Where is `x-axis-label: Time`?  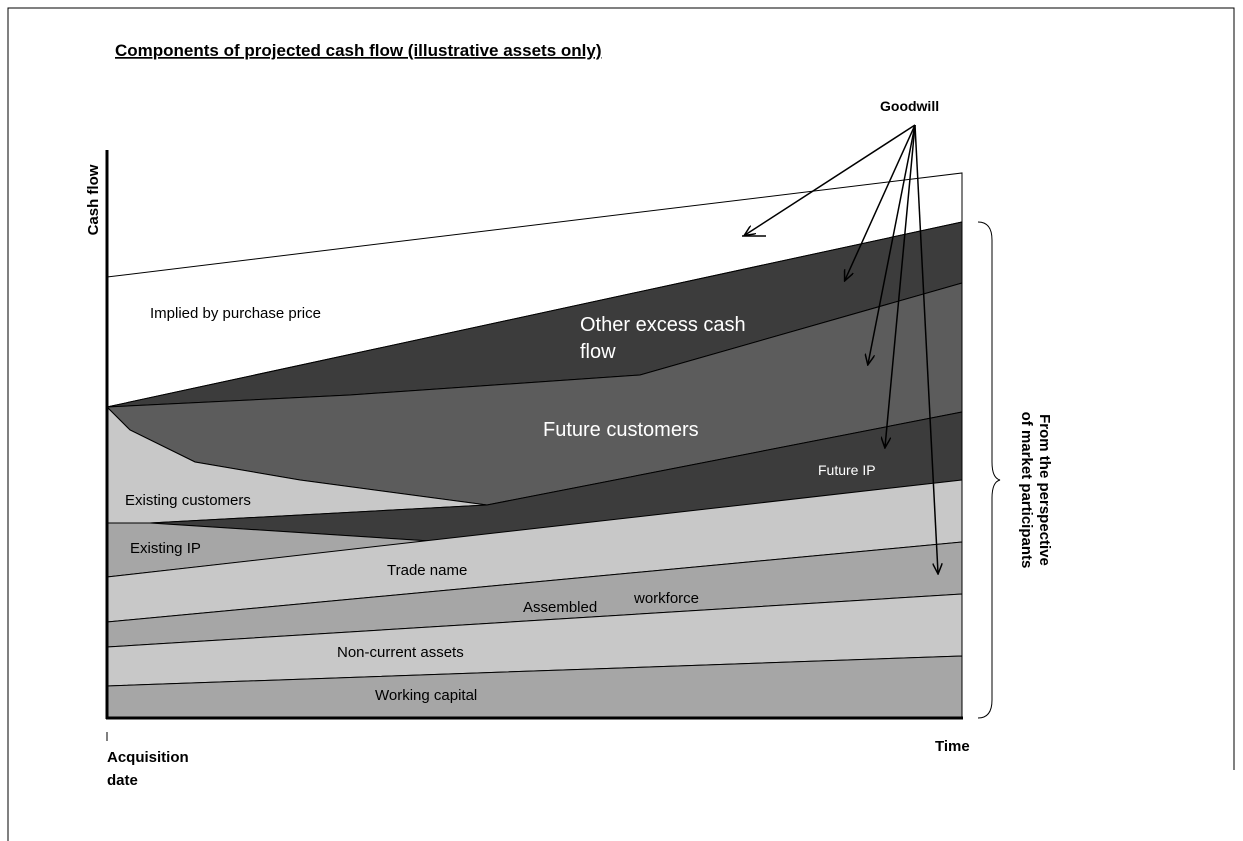 x-axis-label: Time is located at coordinates (952, 746).